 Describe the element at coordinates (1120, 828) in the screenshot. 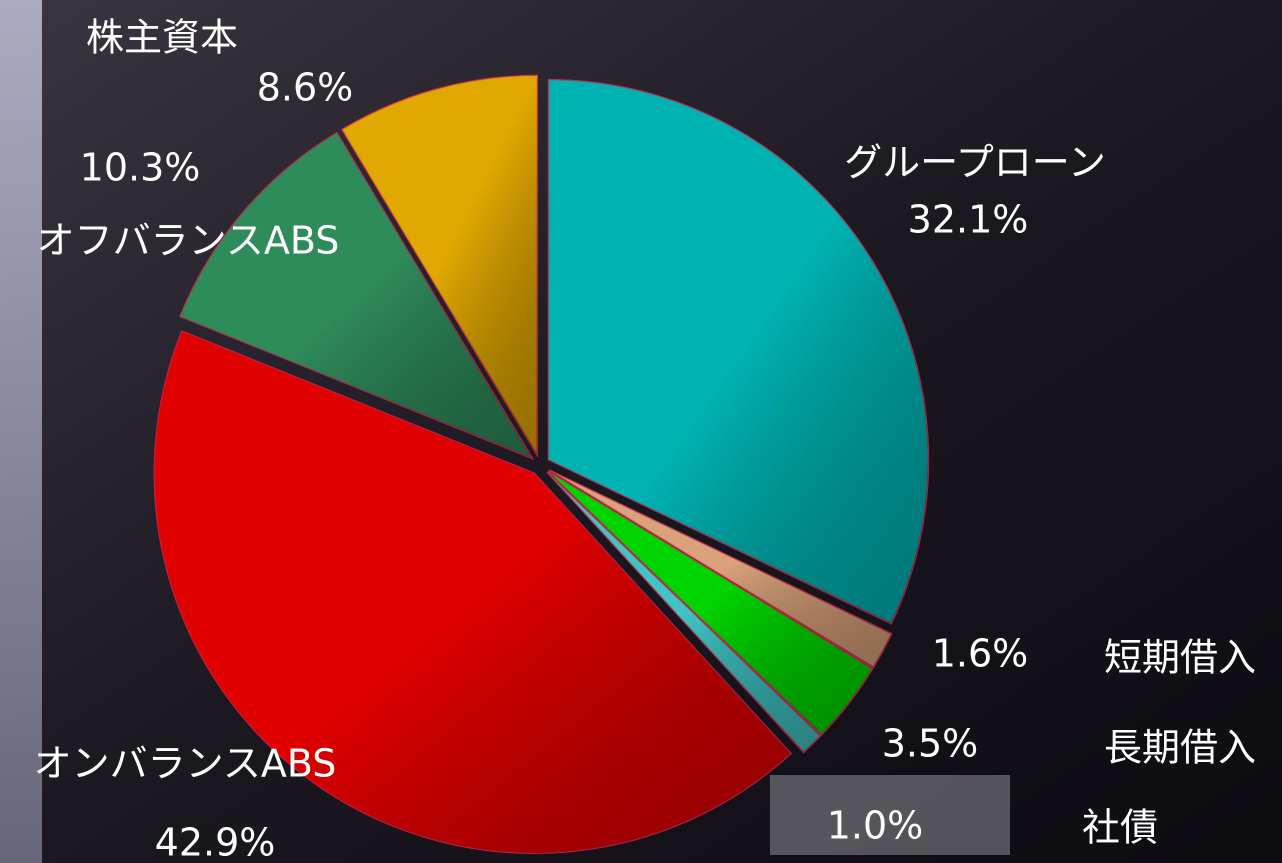

I see `slice-name: 社債` at that location.